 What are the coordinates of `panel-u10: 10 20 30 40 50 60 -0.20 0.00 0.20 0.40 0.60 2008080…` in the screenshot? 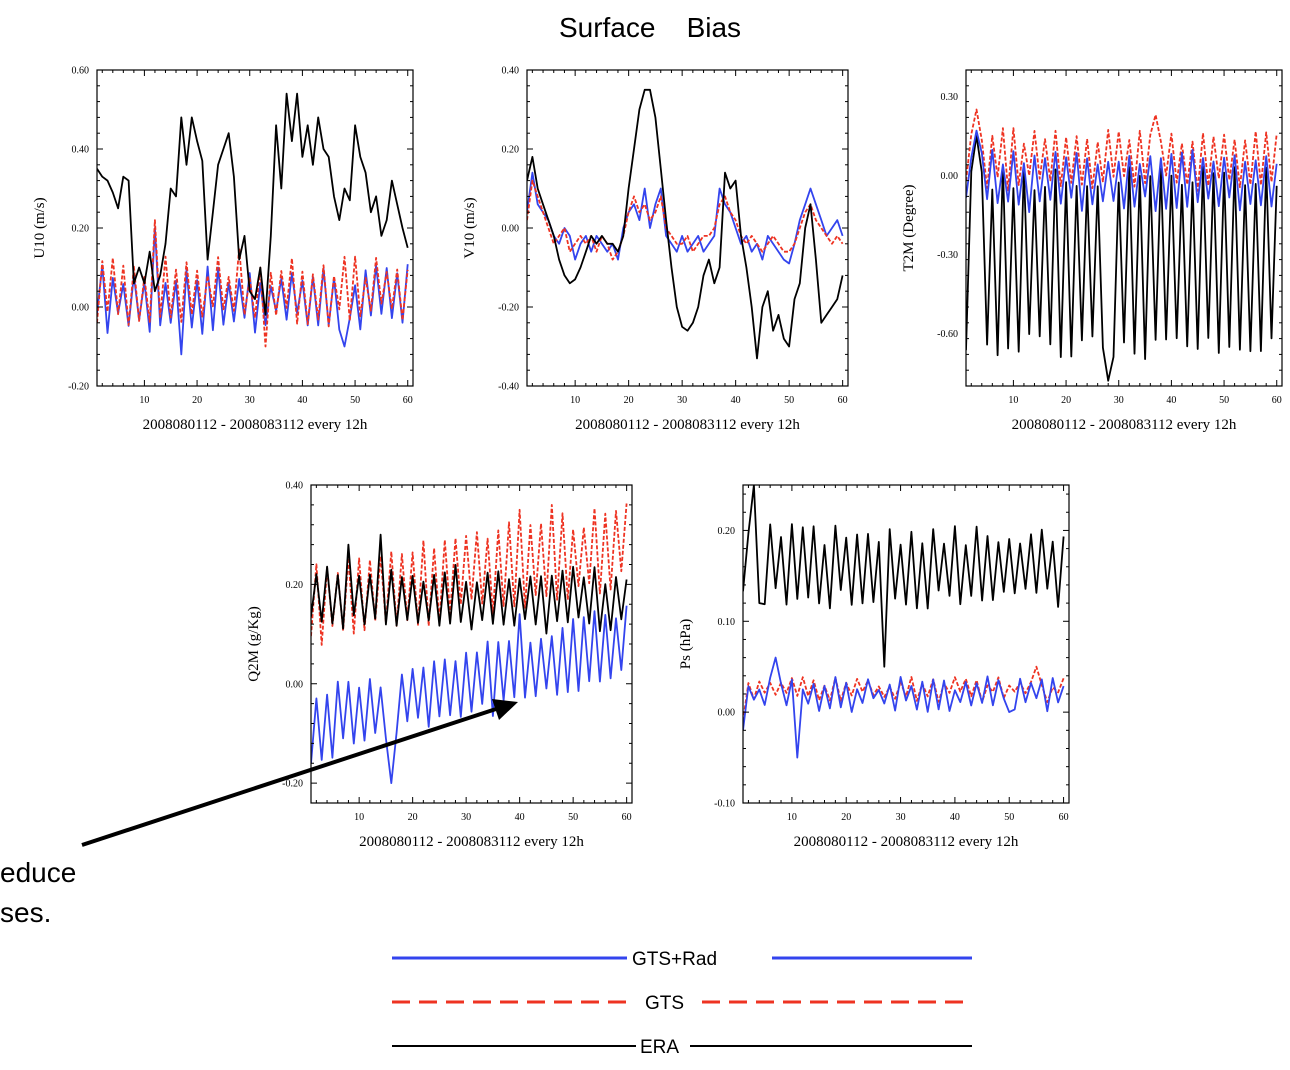 It's located at (223, 249).